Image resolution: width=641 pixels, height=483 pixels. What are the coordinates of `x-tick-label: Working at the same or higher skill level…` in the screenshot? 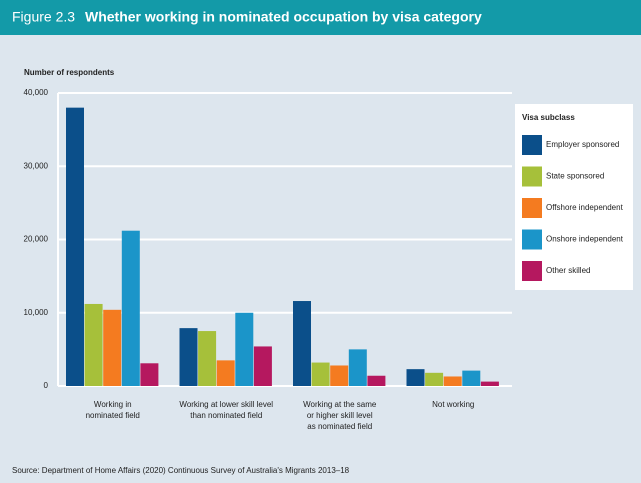 It's located at (340, 415).